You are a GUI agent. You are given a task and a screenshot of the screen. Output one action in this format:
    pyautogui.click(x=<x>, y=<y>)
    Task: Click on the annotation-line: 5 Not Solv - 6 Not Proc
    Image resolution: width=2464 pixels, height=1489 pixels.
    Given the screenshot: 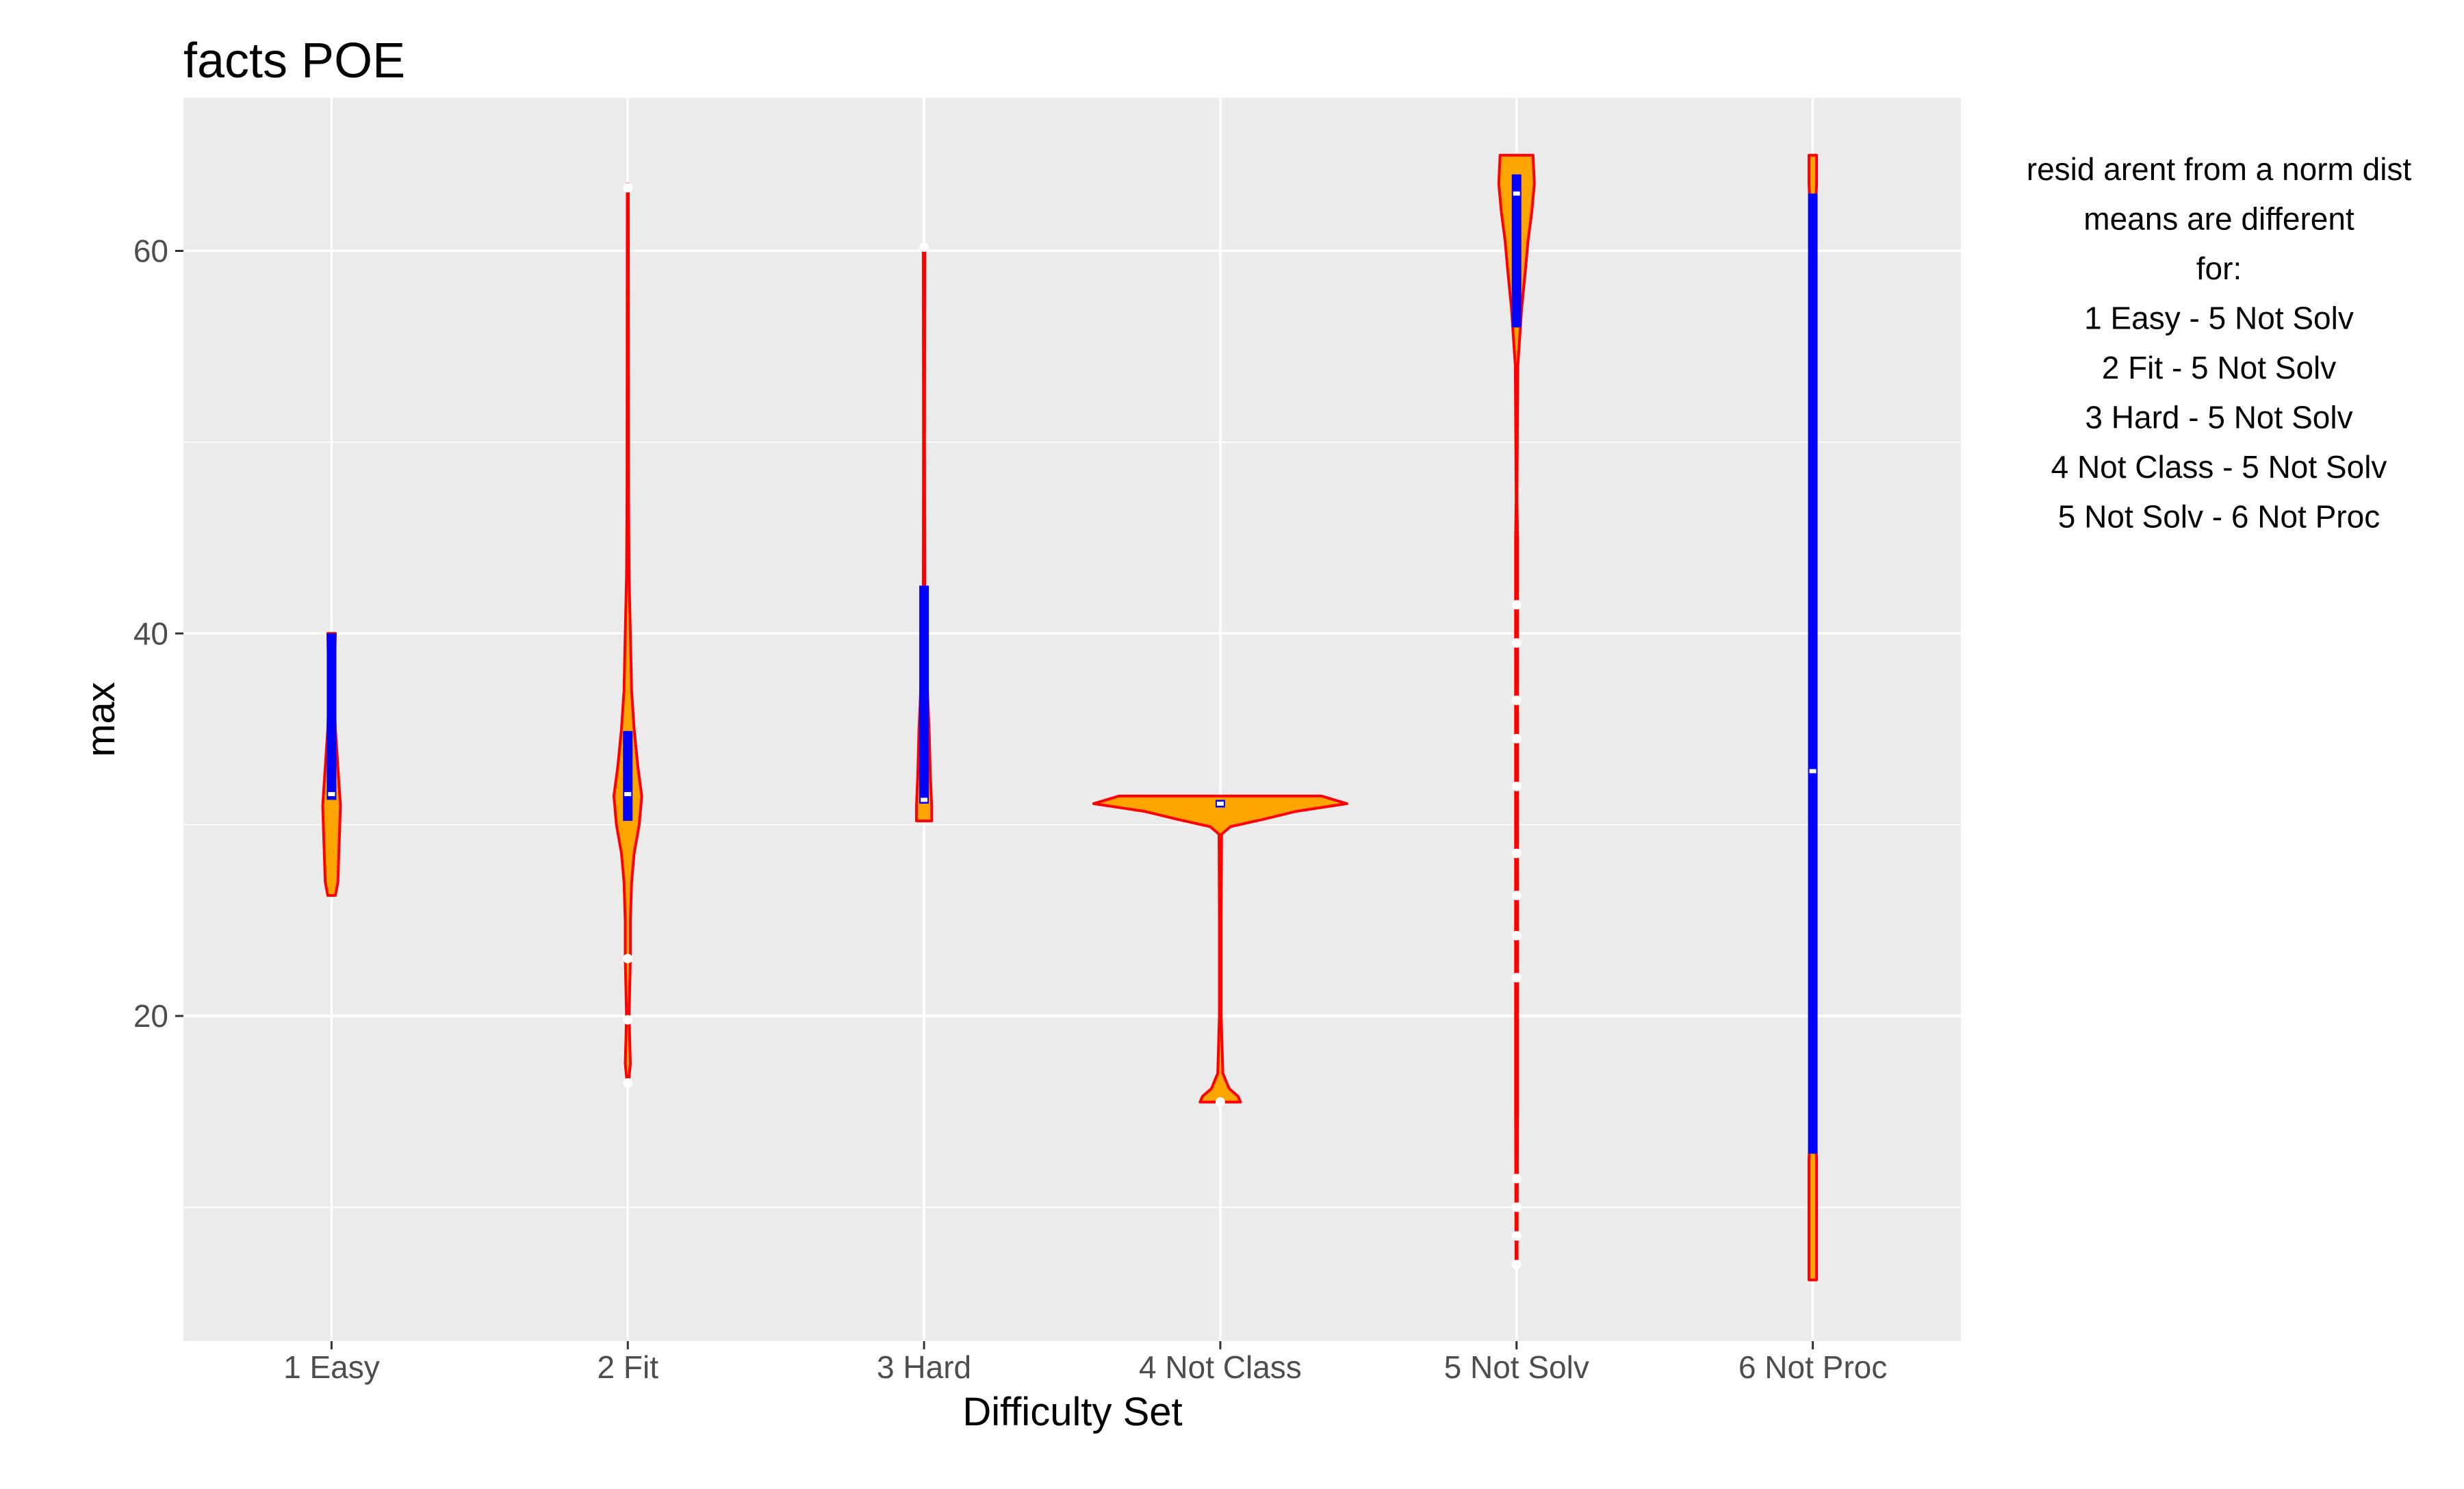 What is the action you would take?
    pyautogui.click(x=2219, y=517)
    